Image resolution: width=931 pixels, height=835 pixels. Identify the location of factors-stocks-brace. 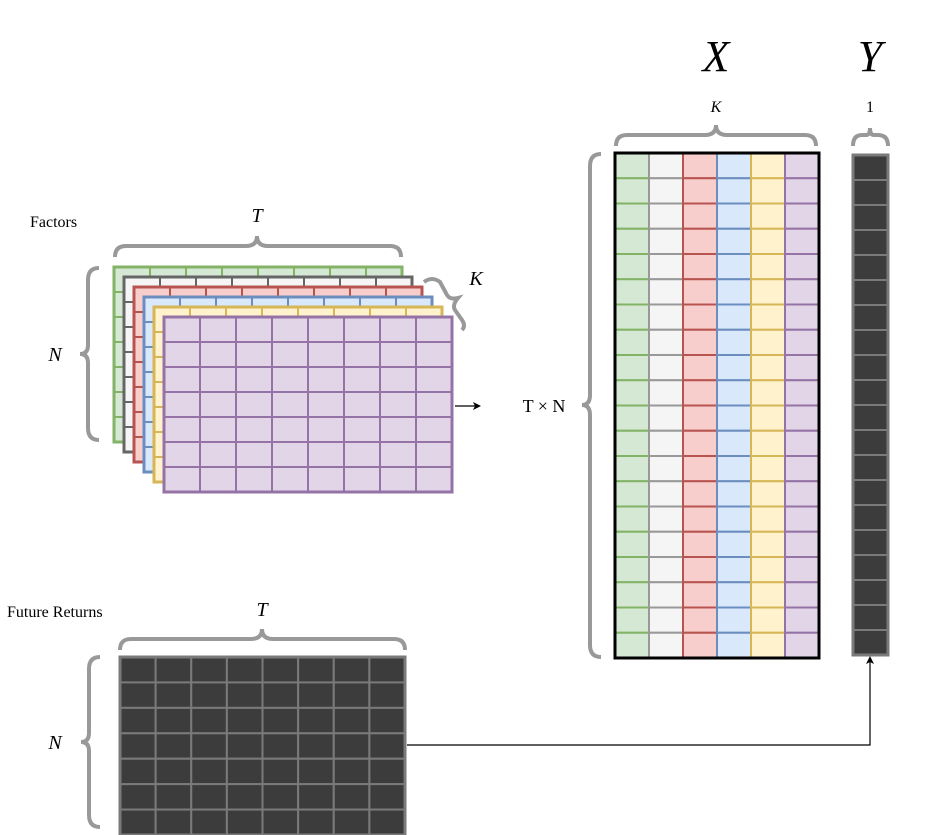
(89, 354).